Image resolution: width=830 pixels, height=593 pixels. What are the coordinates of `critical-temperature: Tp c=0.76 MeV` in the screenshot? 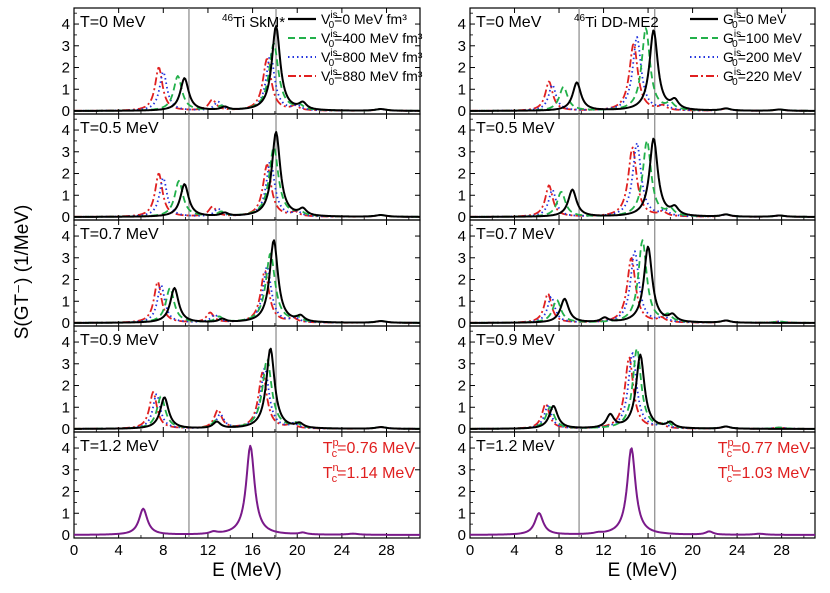 It's located at (369, 448).